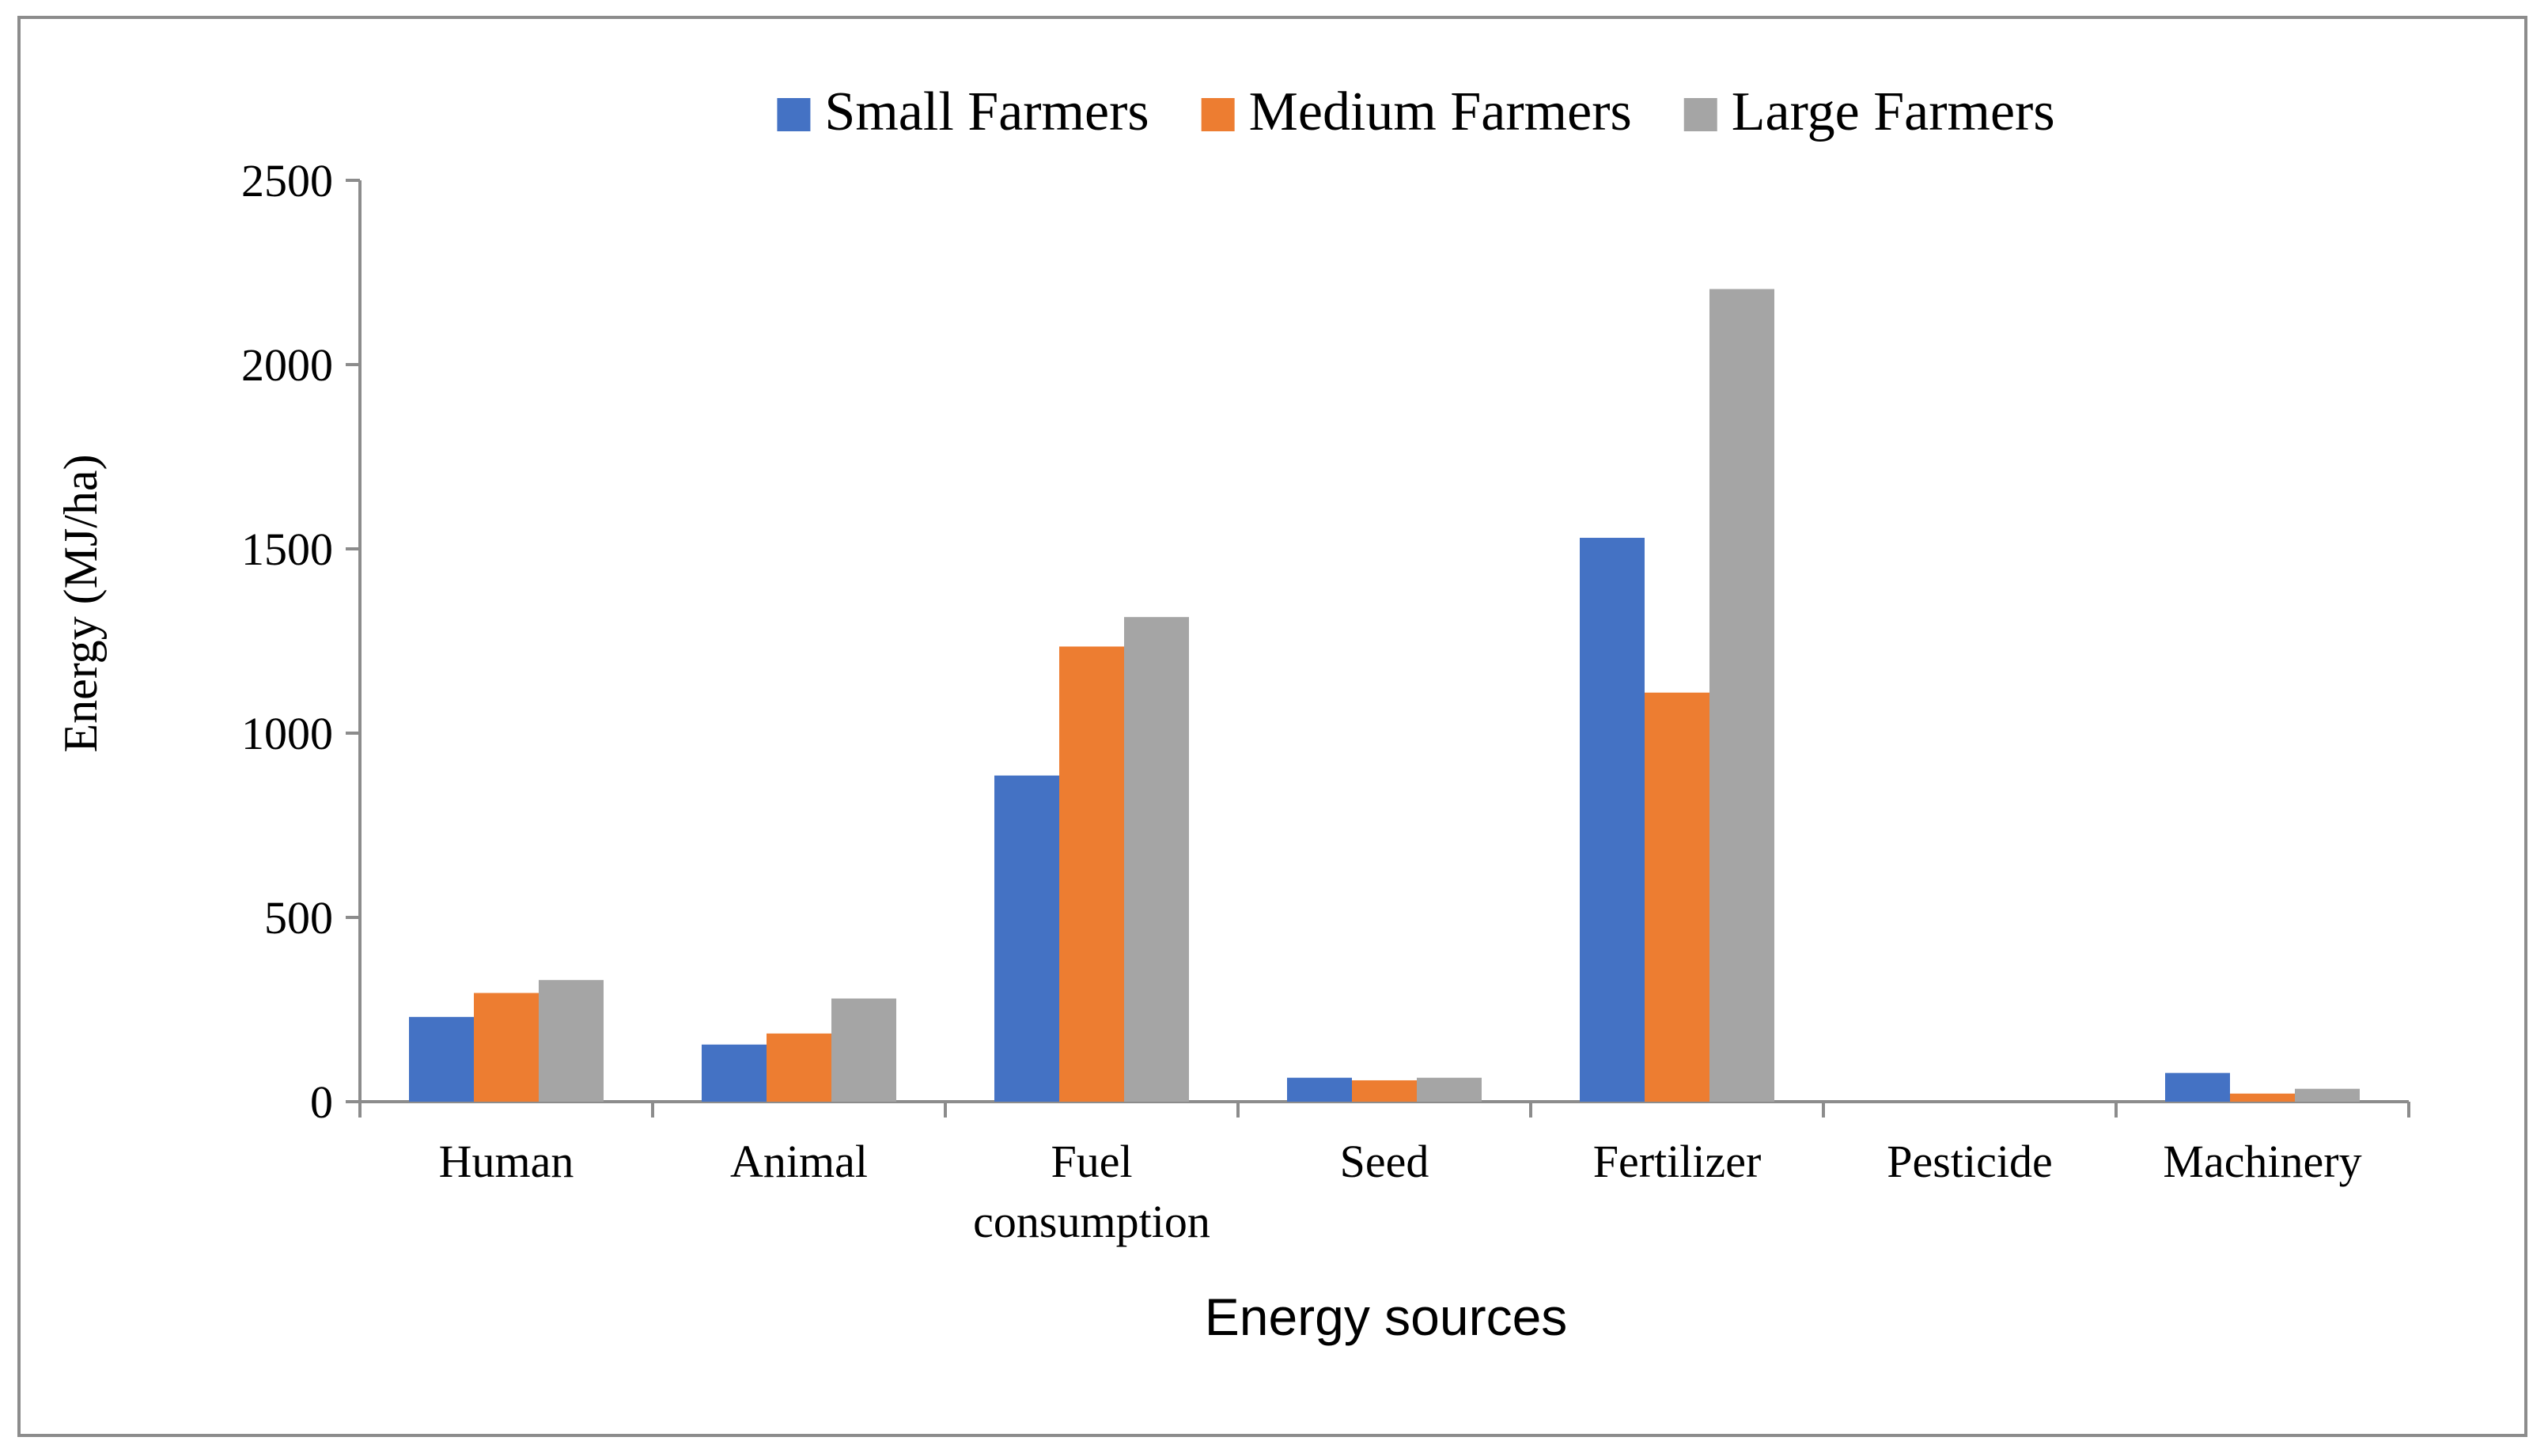 The height and width of the screenshot is (1456, 2548). I want to click on y-axis-title: Energy (MJ/ha), so click(81, 603).